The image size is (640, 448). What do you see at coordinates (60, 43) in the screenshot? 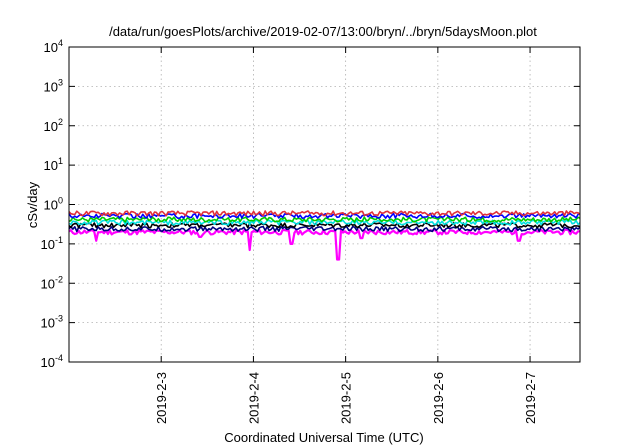
I see `y-tick-exponent: 4` at bounding box center [60, 43].